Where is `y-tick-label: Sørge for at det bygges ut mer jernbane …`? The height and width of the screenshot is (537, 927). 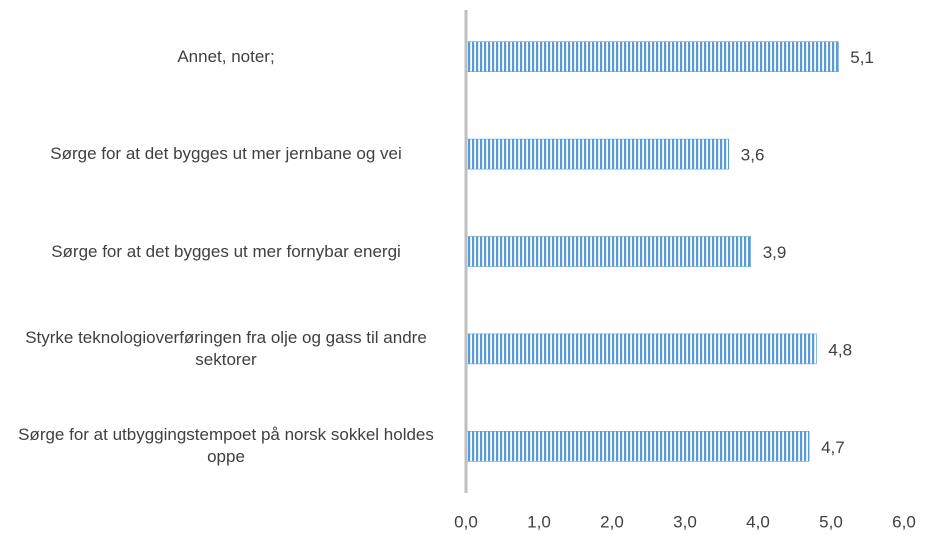 y-tick-label: Sørge for at det bygges ut mer jernbane … is located at coordinates (226, 154).